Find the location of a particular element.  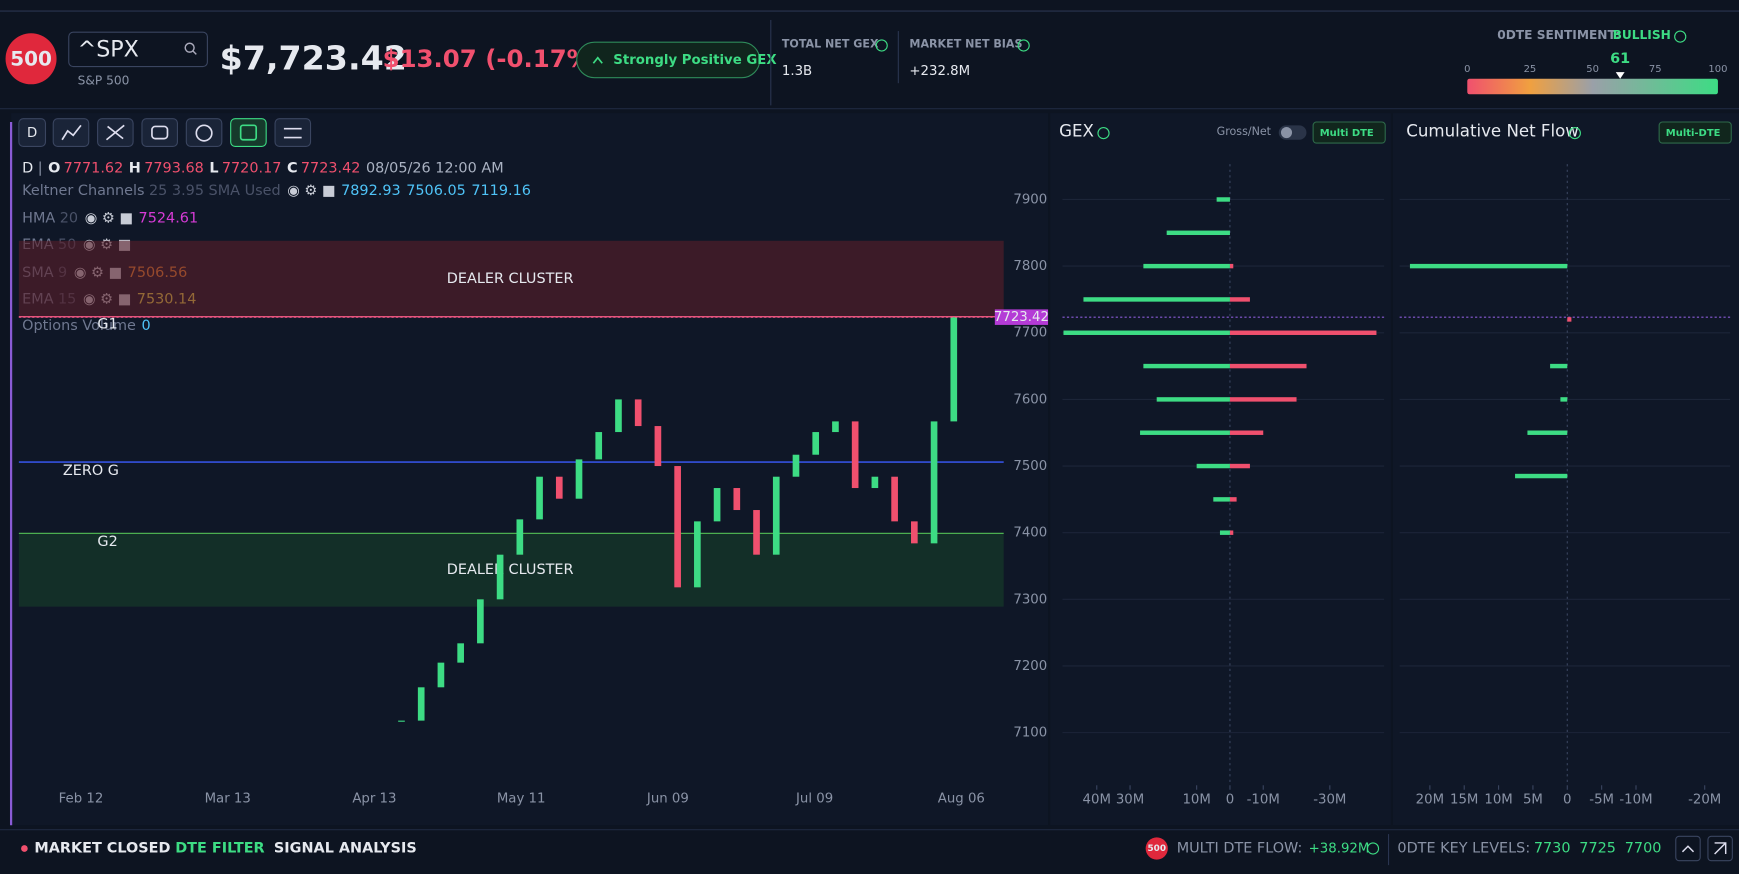

gex-status: Strongly Positive GEX is located at coordinates (694, 60).